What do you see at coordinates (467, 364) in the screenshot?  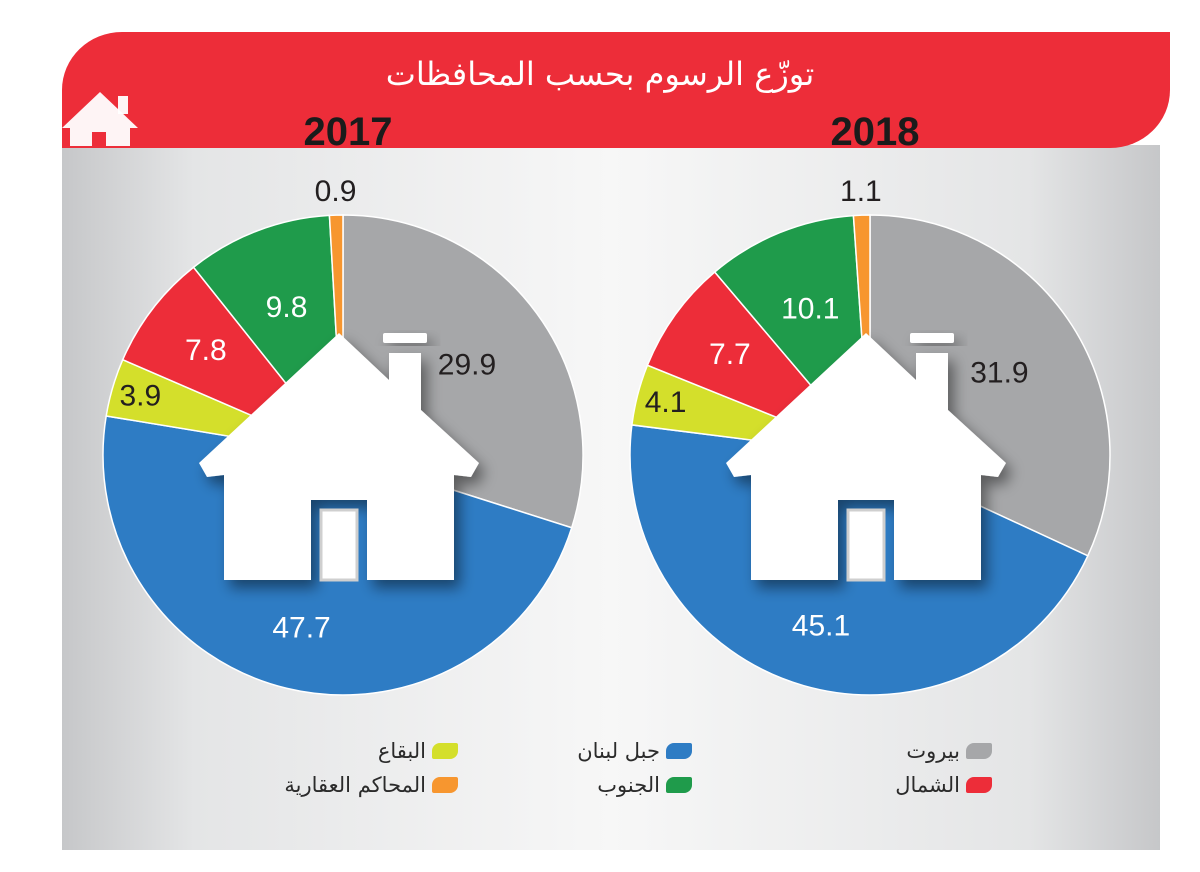 I see `data-label-beirut: 29.9` at bounding box center [467, 364].